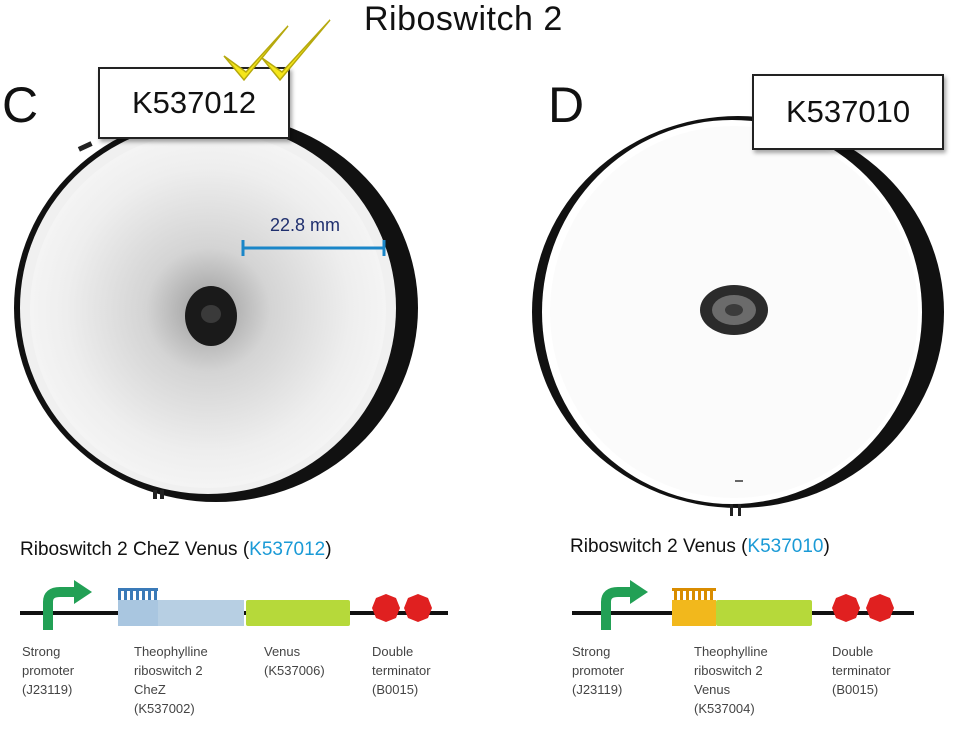 This screenshot has height=729, width=956. Describe the element at coordinates (287, 549) in the screenshot. I see `construct-link-c: K537012` at that location.